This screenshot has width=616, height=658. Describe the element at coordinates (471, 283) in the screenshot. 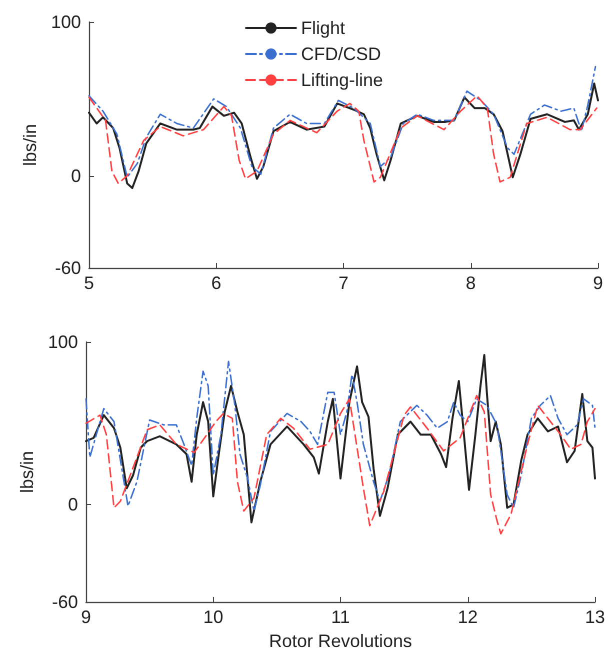

I see `x-tick-label: 8` at that location.